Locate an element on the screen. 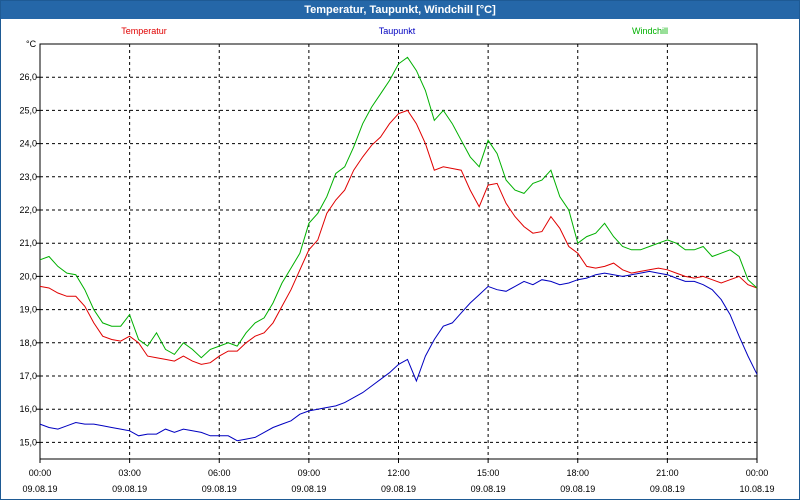 This screenshot has height=500, width=800. y-tick-label: 23,0 is located at coordinates (28, 177).